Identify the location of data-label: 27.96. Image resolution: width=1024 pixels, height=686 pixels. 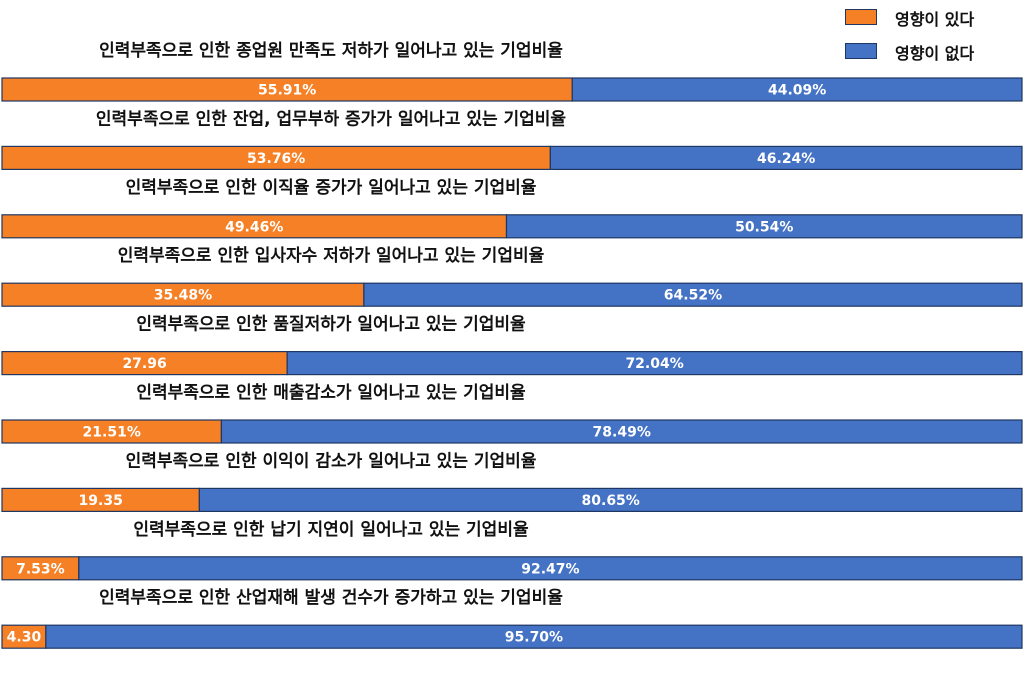
(144, 364).